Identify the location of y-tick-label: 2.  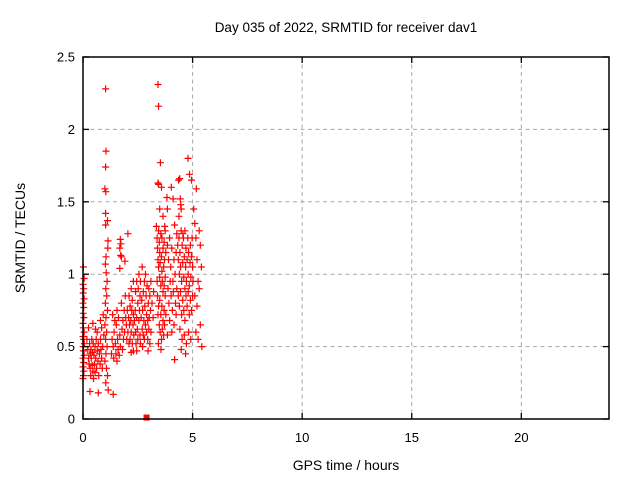
(71, 129).